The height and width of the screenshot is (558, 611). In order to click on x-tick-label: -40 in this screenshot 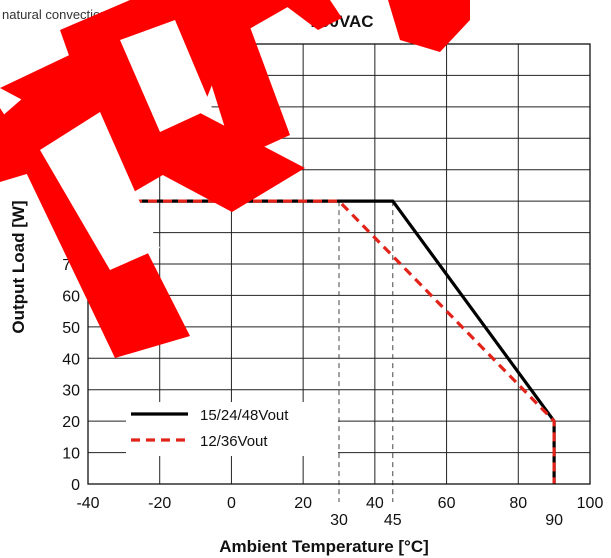, I will do `click(87, 503)`.